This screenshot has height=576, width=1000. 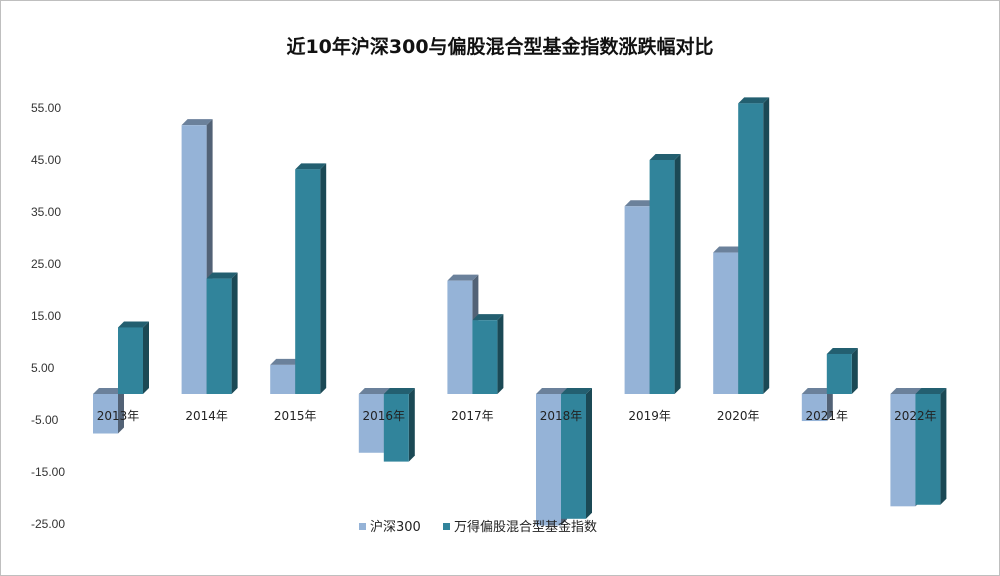 I want to click on x-tick-label: 2013年, so click(x=118, y=416).